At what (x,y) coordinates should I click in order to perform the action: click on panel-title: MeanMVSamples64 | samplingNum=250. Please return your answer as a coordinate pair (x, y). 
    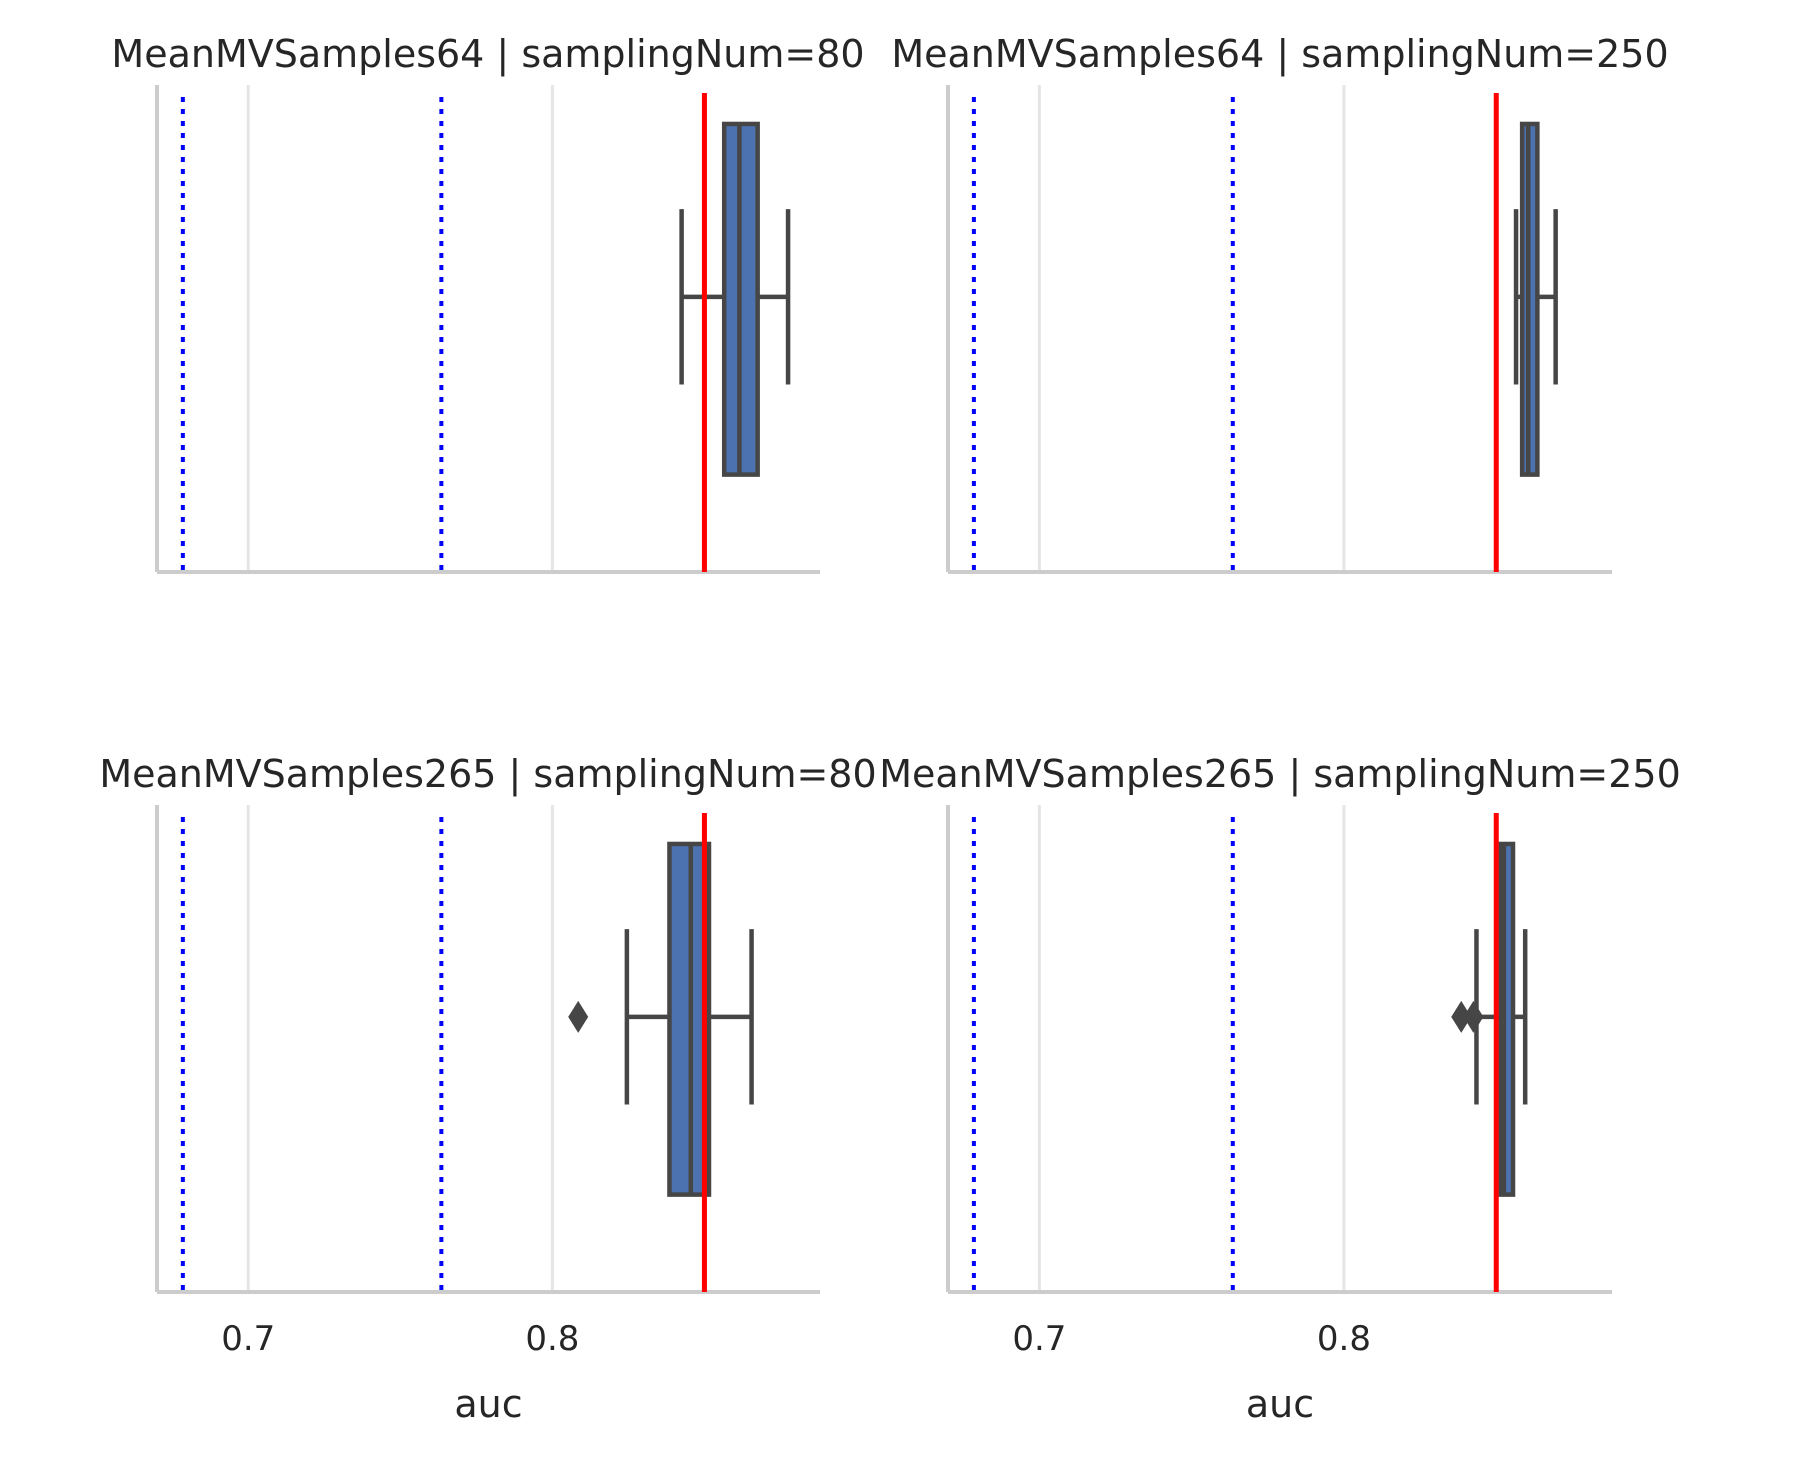
    Looking at the image, I should click on (1279, 54).